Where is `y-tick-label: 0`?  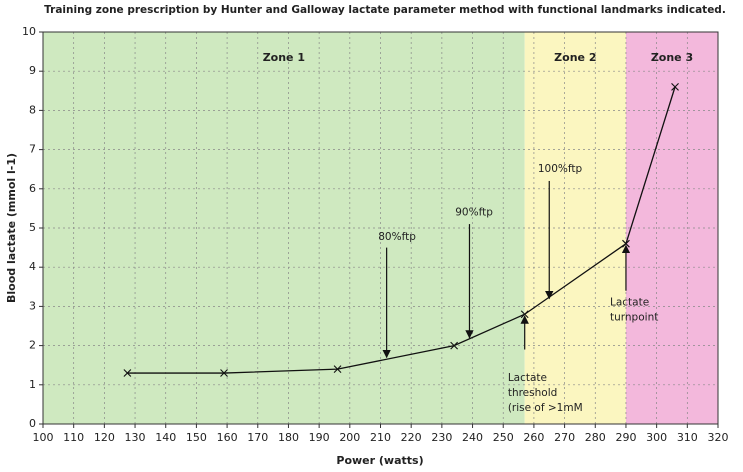 y-tick-label: 0 is located at coordinates (32, 423).